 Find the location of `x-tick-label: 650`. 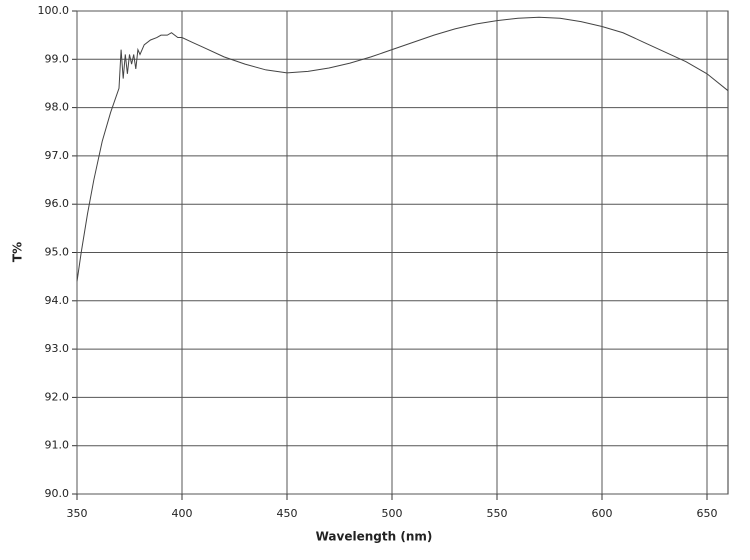

x-tick-label: 650 is located at coordinates (707, 513).